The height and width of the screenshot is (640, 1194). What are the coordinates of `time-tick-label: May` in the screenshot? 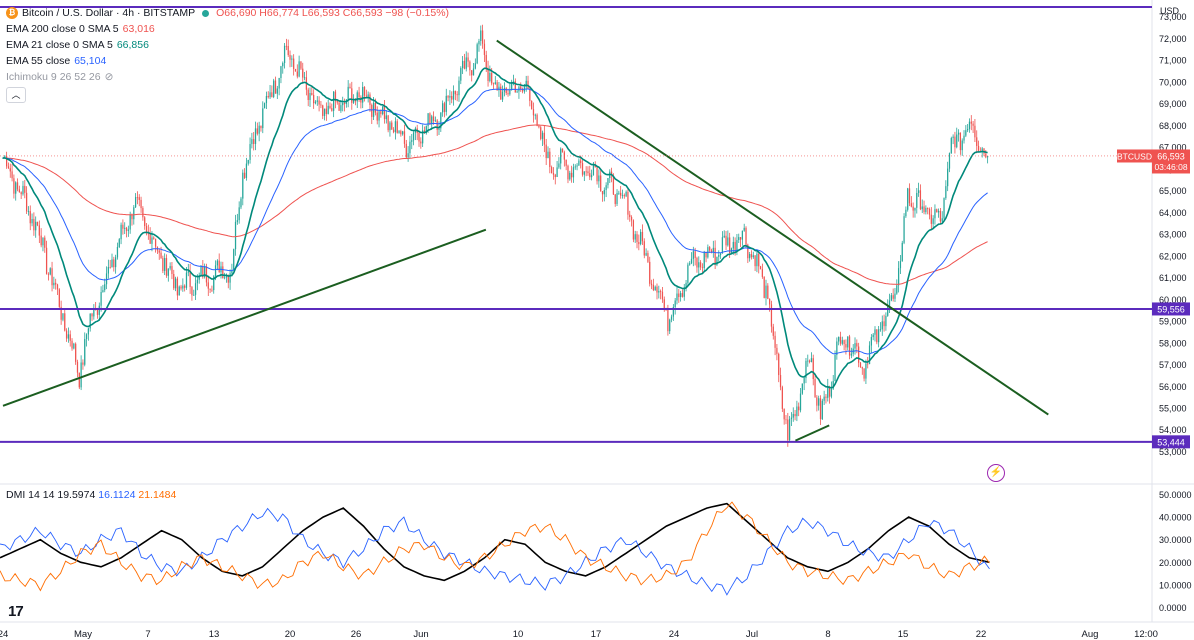 It's located at (83, 634).